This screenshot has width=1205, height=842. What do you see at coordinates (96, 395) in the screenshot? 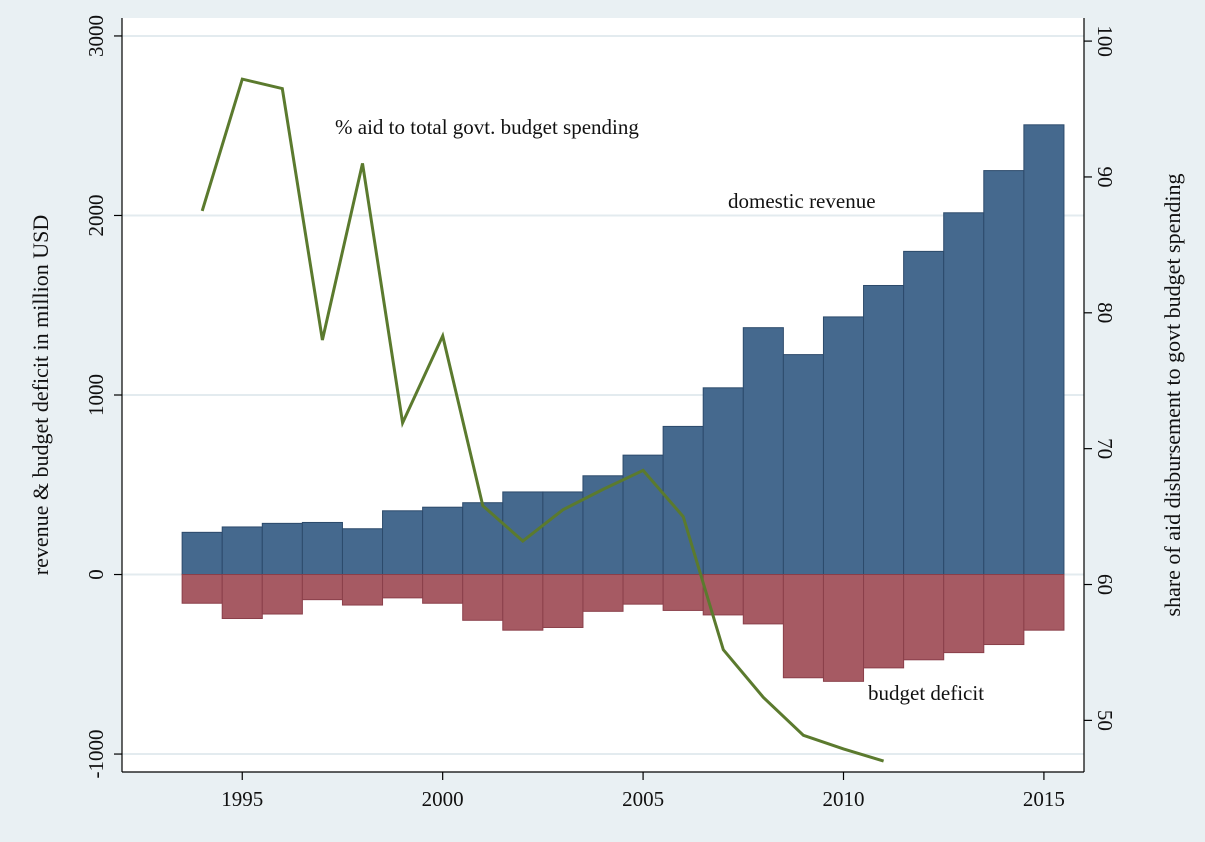
I see `y-tick-label: 1000` at bounding box center [96, 395].